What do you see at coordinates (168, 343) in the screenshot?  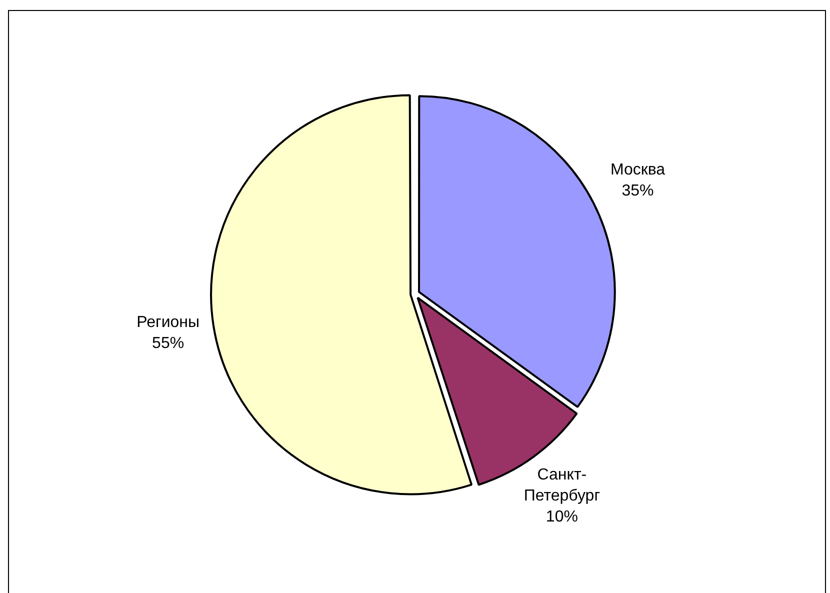 I see `data-label: 55%` at bounding box center [168, 343].